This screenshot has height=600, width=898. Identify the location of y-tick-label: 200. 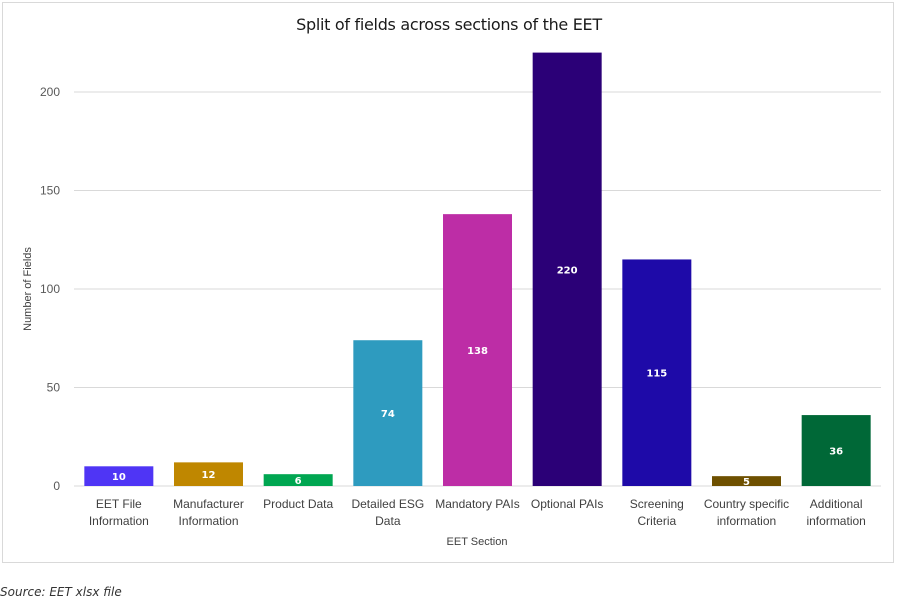
(50, 92).